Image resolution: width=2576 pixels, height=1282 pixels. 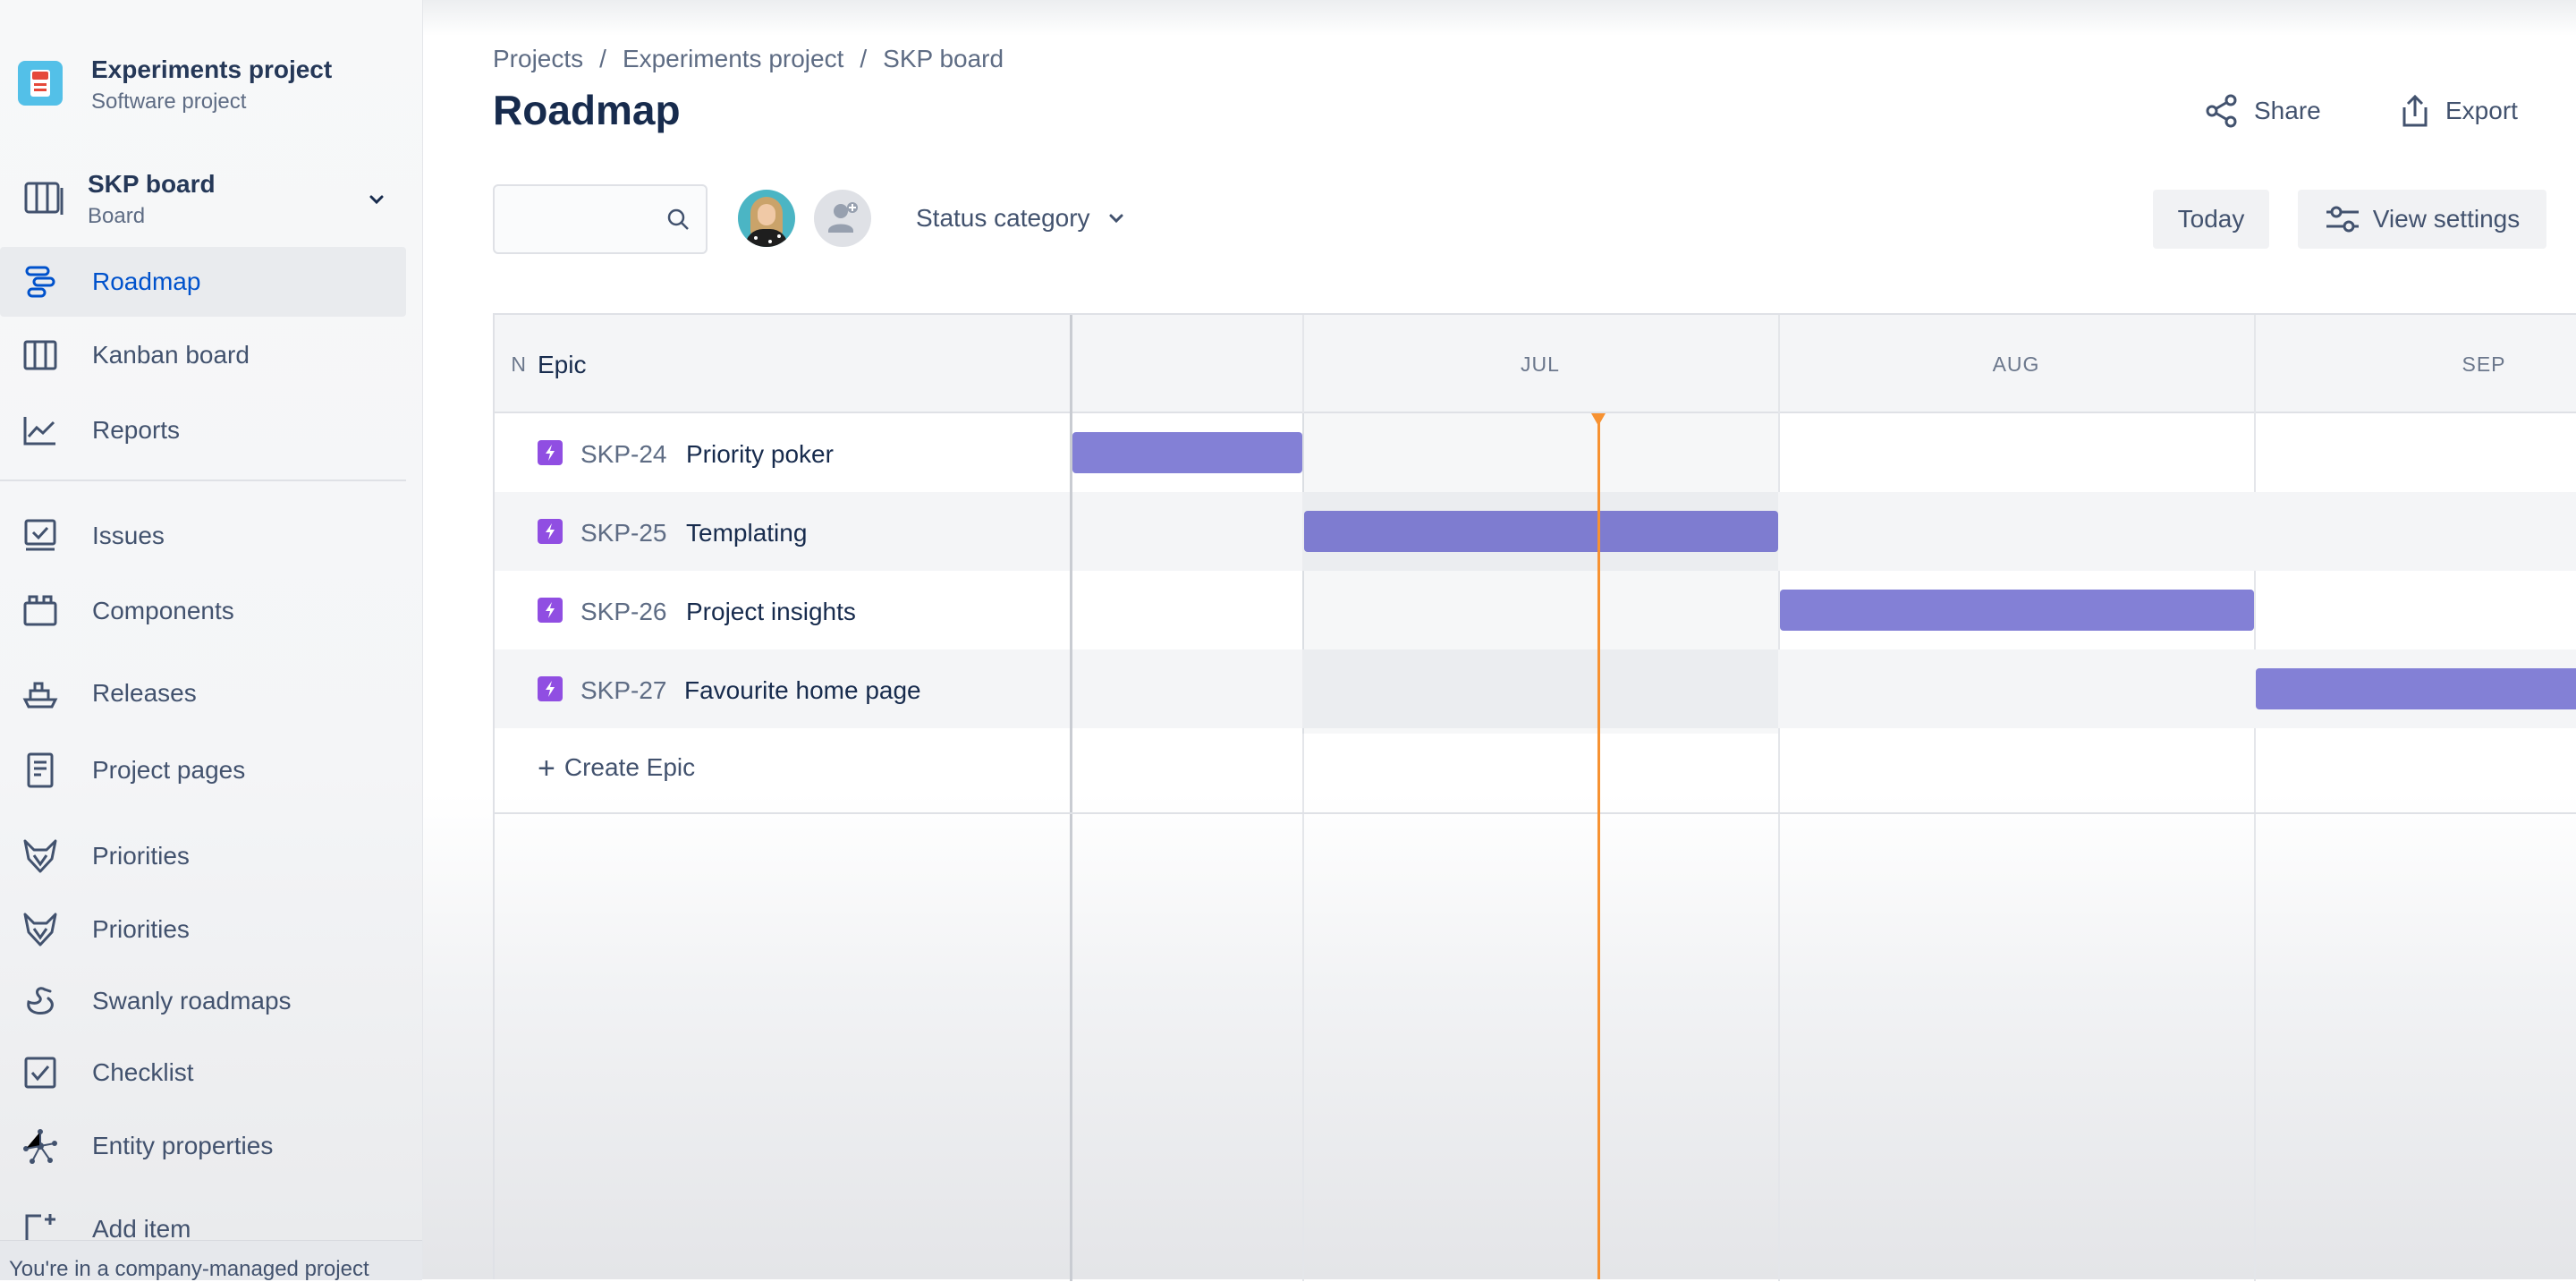 I want to click on sidebar-item-priorities-2: Priorities, so click(x=203, y=930).